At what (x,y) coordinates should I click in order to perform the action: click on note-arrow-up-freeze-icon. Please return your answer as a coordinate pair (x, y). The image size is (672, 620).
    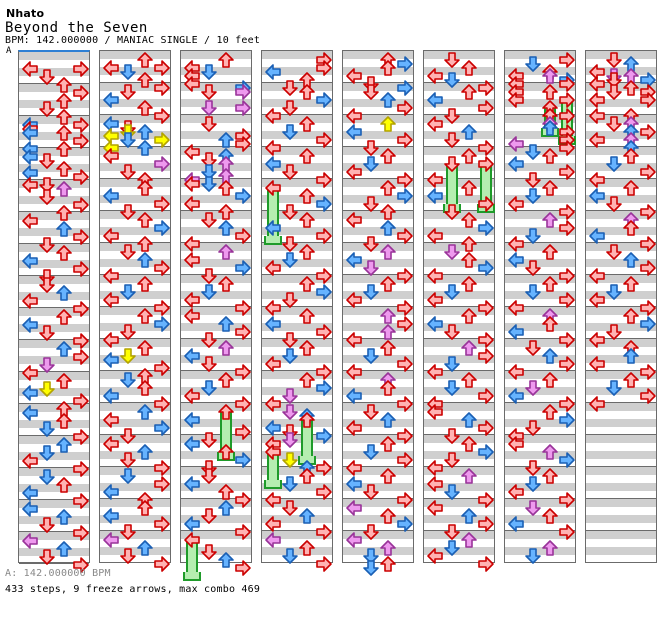
    Looking at the image, I should click on (226, 412).